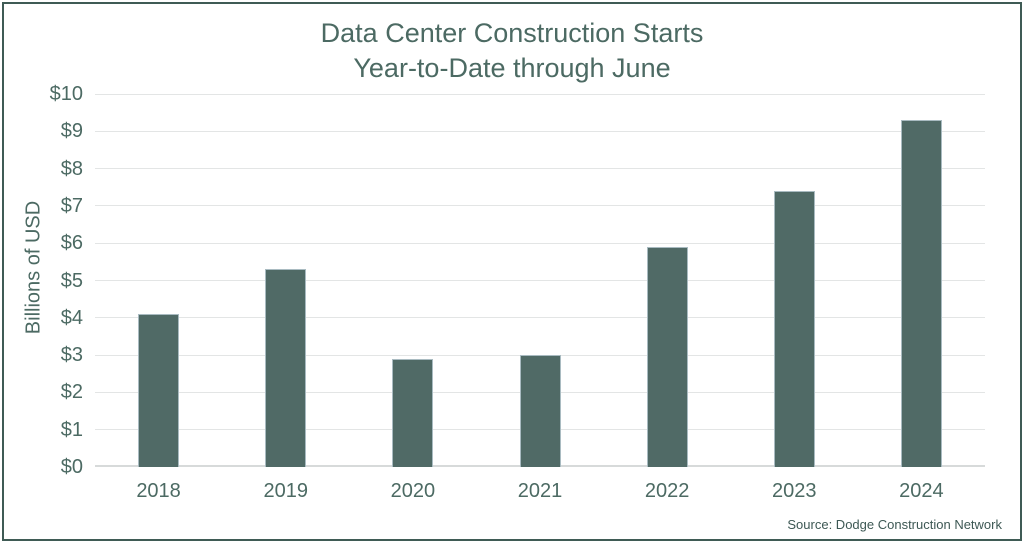  I want to click on x-tick-label-2023: 2023, so click(794, 491).